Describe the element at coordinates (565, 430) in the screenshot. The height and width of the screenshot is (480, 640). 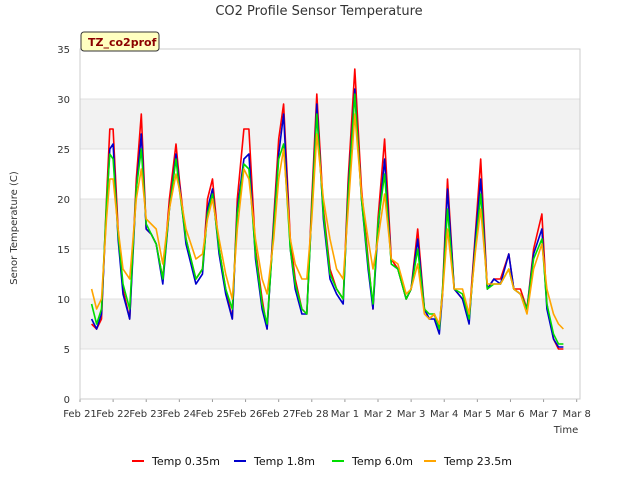
I see `x-axis-label: Time` at that location.